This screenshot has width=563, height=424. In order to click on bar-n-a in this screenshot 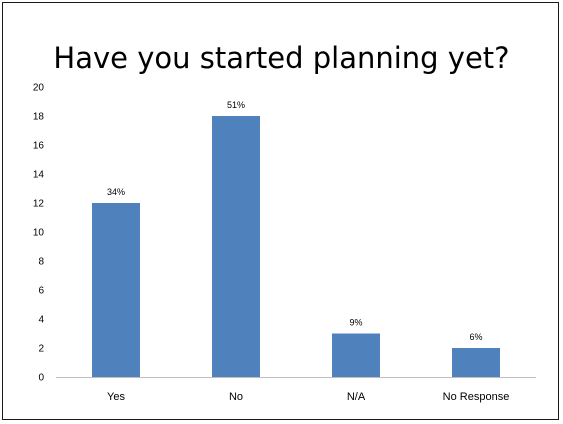, I will do `click(356, 355)`.